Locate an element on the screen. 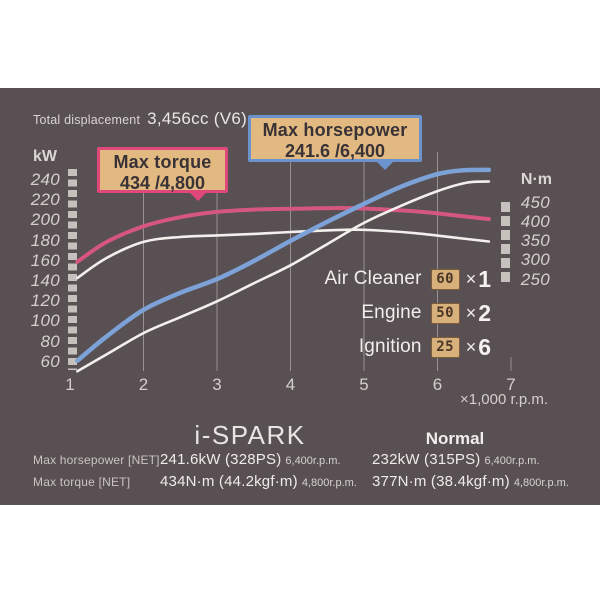 The height and width of the screenshot is (600, 600). left-axis-tick-labels: 240 220 200 180 160 140 120 100 80 60 is located at coordinates (37, 300).